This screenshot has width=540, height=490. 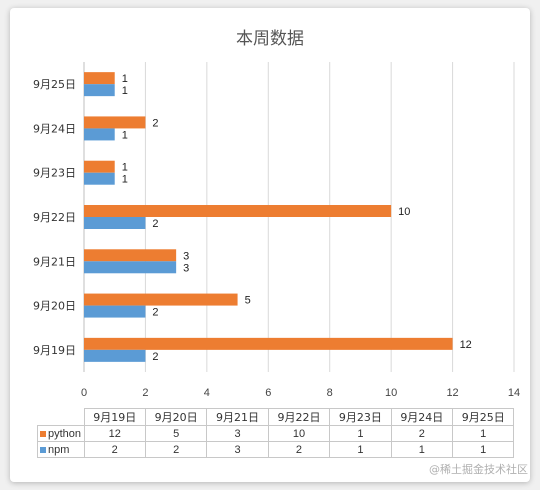 I want to click on category-label: 9月23日, so click(x=54, y=173).